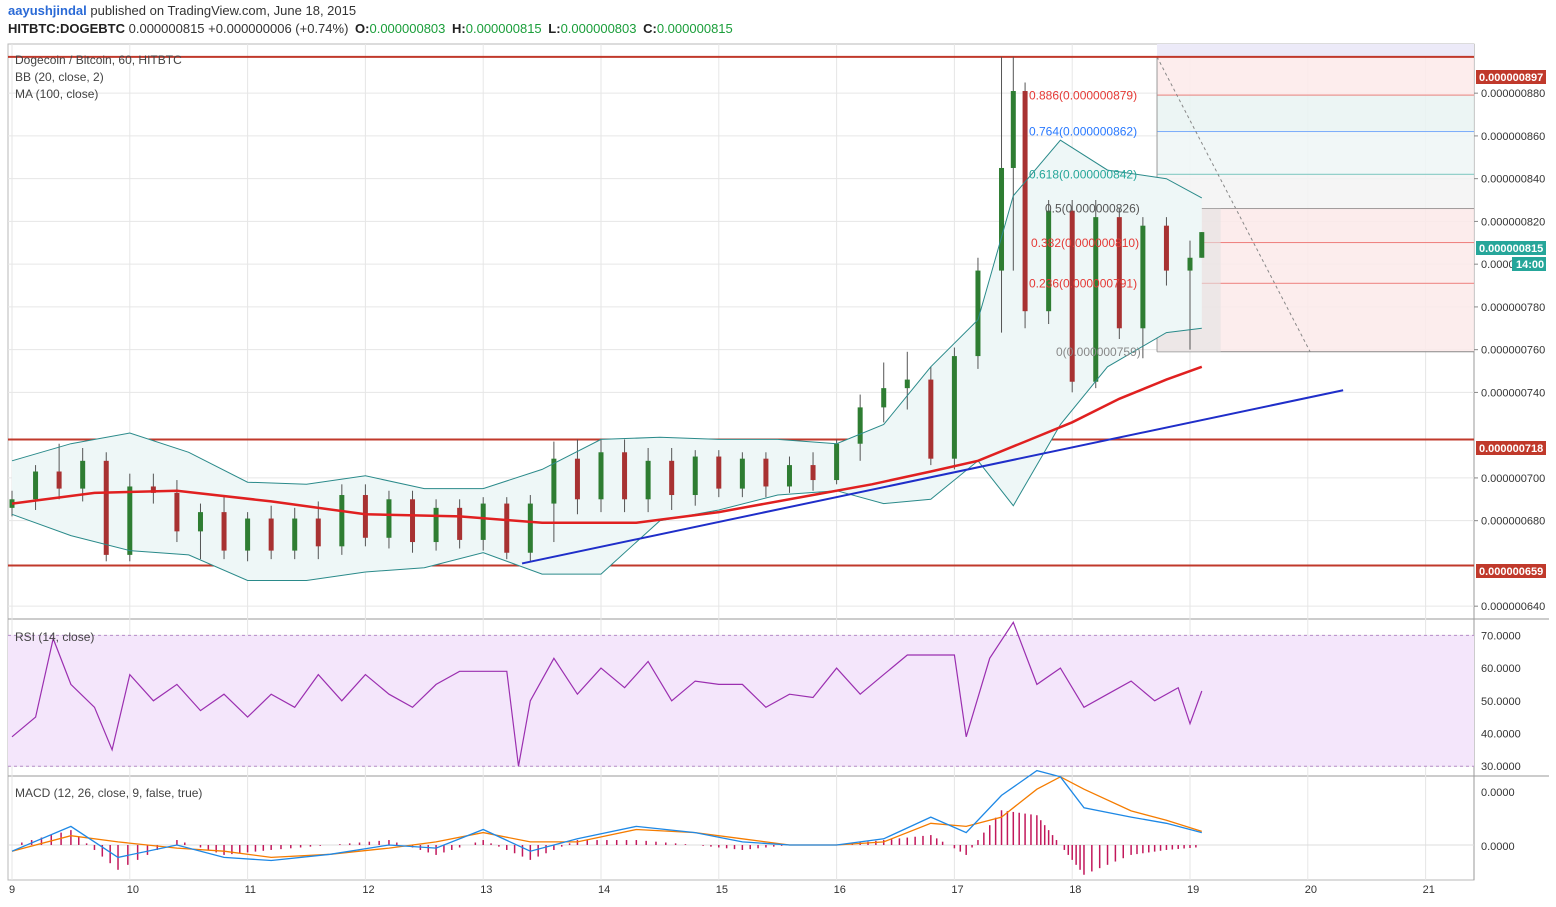 This screenshot has height=907, width=1556. I want to click on publisher-user-link: aayushjindal, so click(47, 10).